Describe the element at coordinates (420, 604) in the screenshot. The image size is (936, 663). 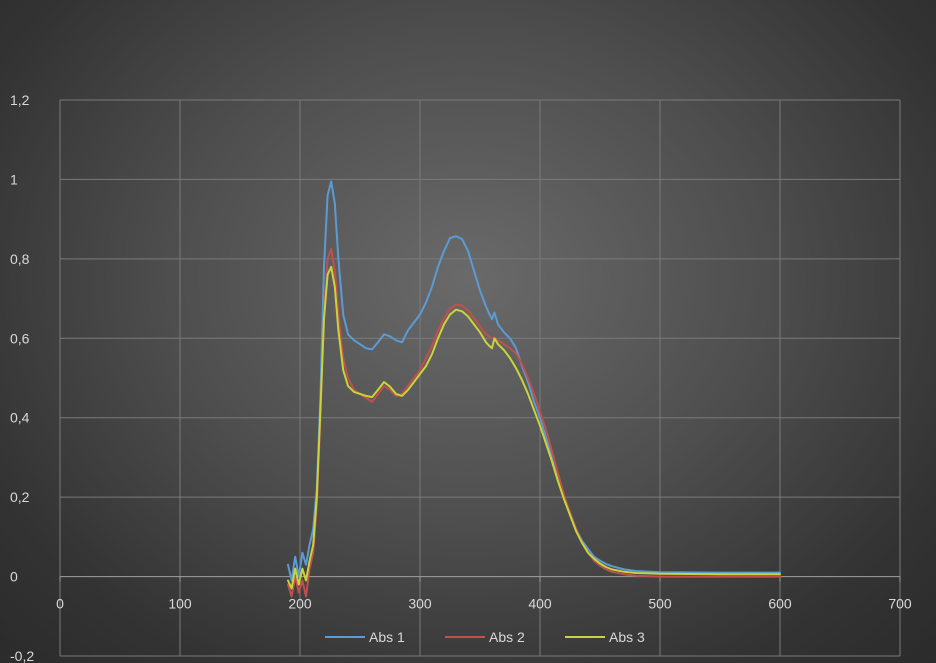
I see `x-tick-label: 300` at that location.